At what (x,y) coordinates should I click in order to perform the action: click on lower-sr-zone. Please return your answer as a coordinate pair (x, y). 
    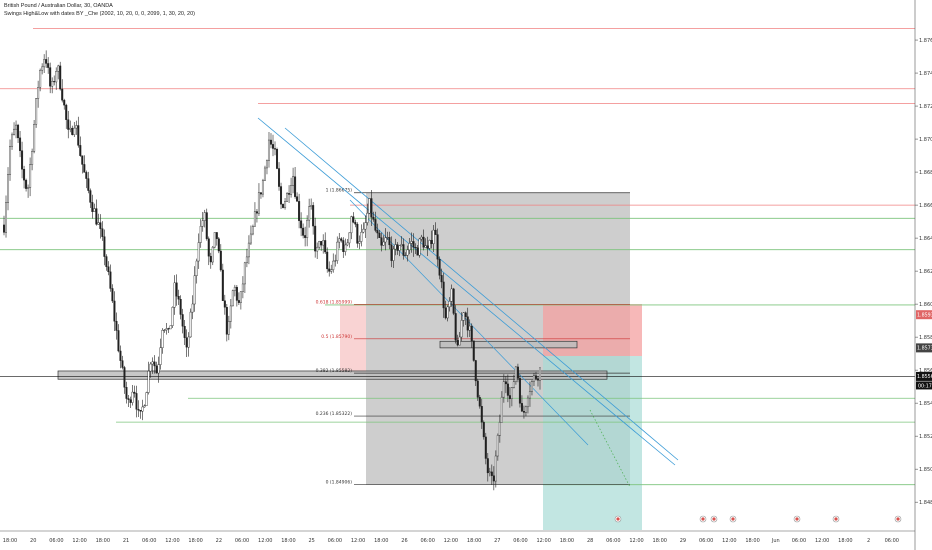
    Looking at the image, I should click on (332, 375).